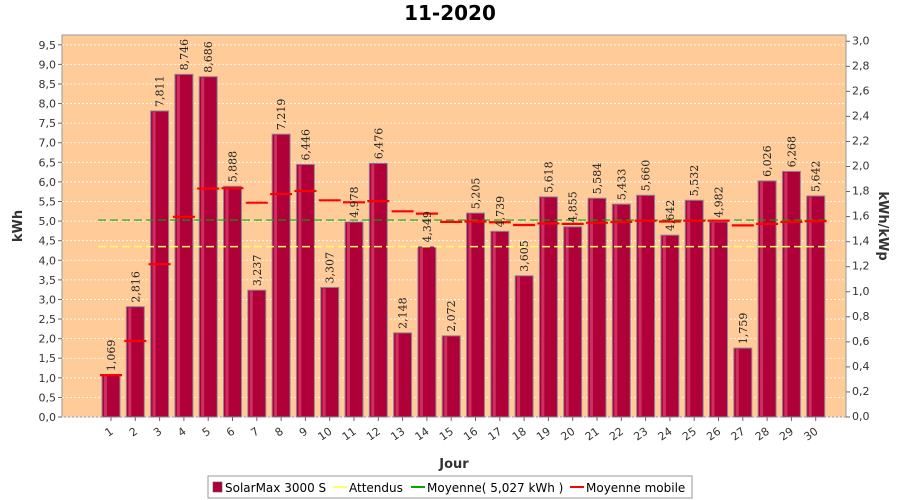 The height and width of the screenshot is (500, 900). I want to click on y-tick-label: 8,0, so click(48, 104).